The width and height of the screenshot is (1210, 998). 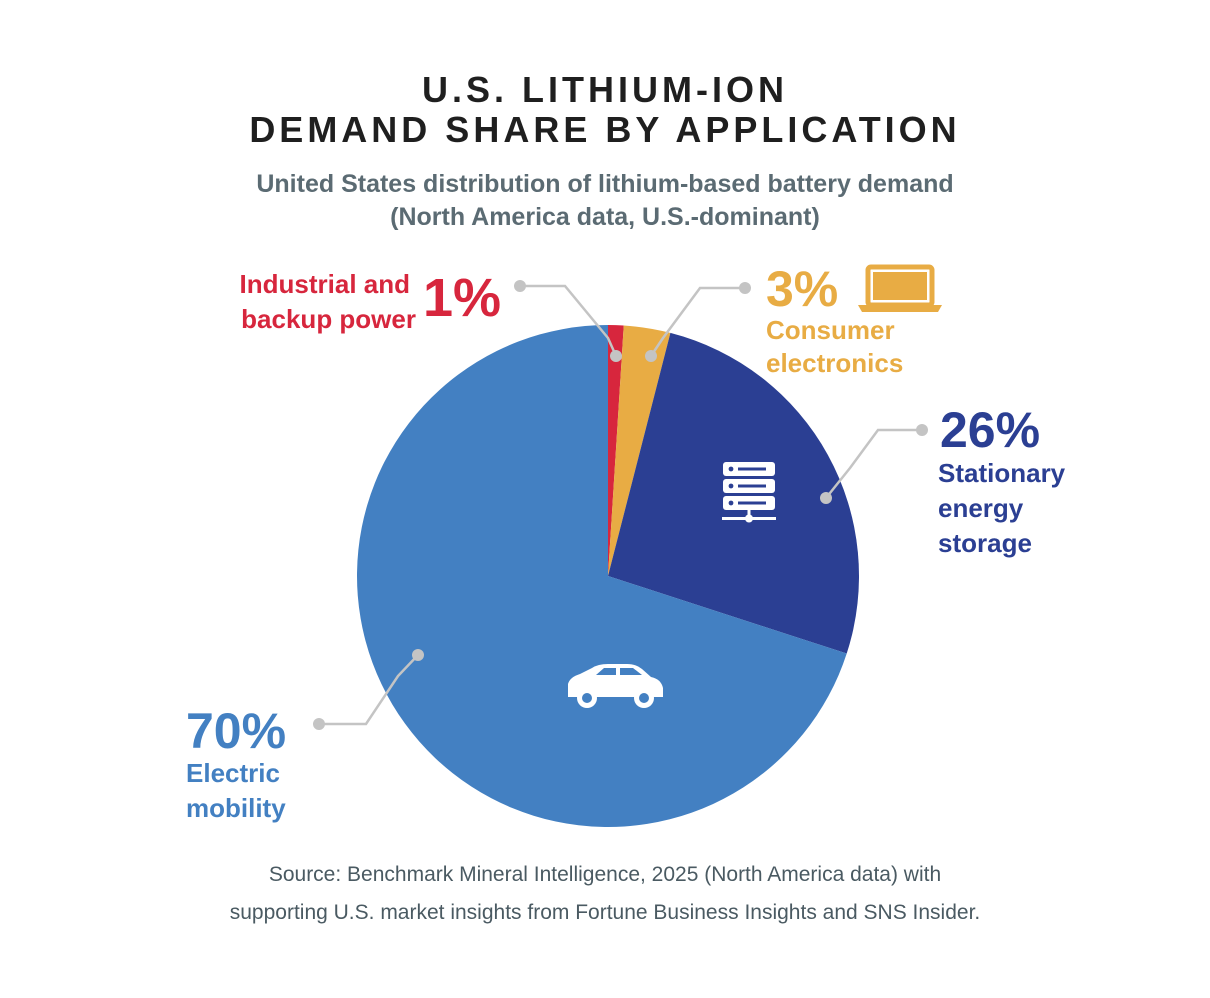 What do you see at coordinates (745, 288) in the screenshot?
I see `leader-dot-consumer-end` at bounding box center [745, 288].